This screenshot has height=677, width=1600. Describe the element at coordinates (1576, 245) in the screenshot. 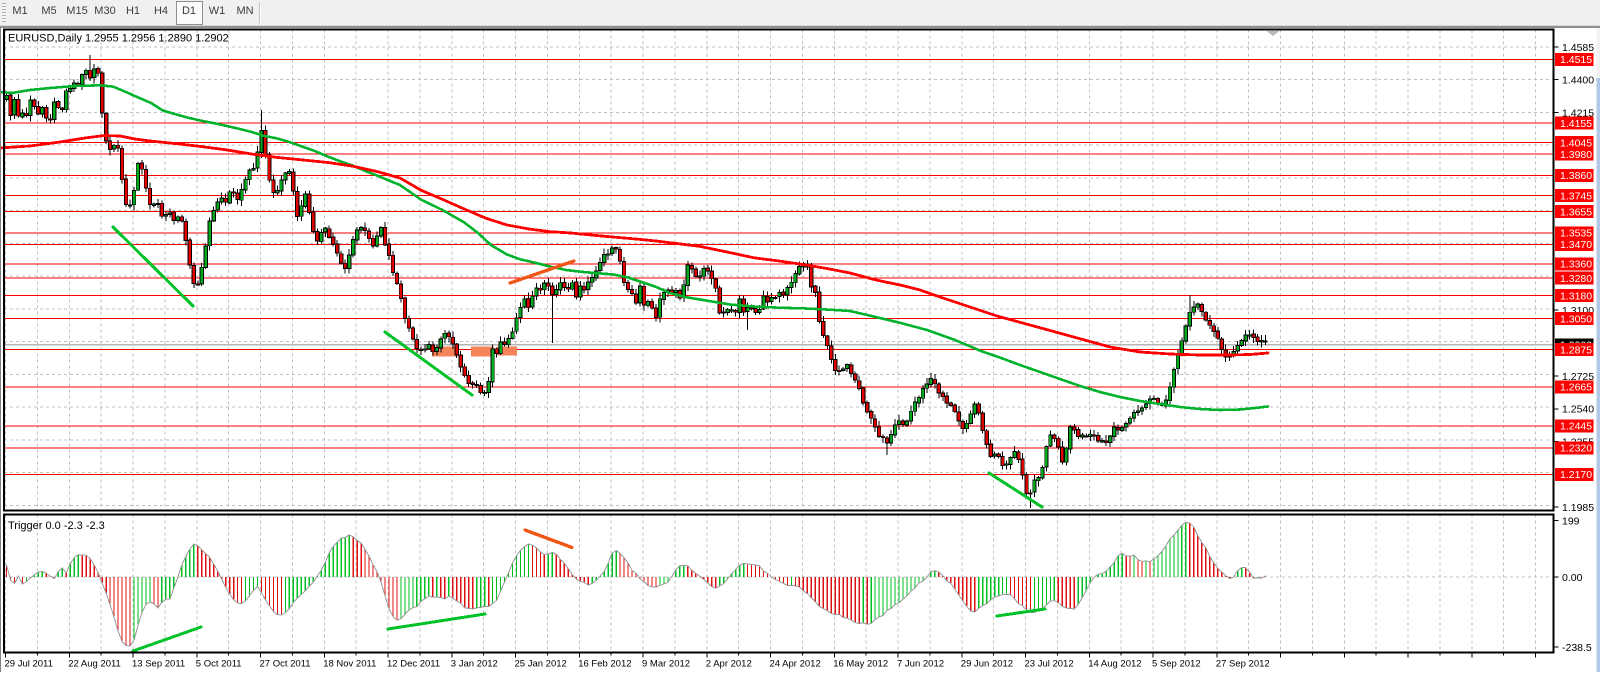

I see `svg-text: 1.3470` at that location.